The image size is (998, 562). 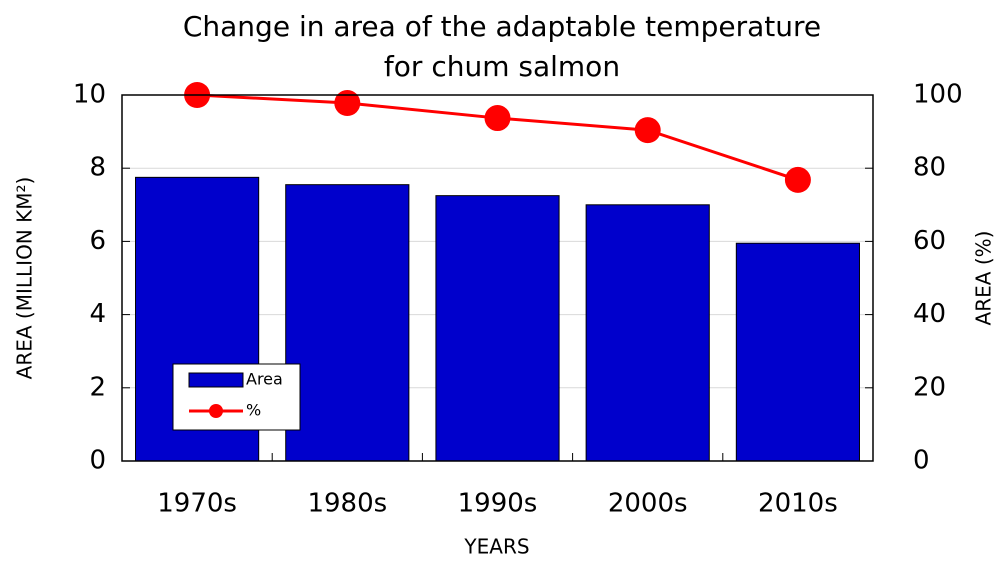 I want to click on x-tick-label: 1990s, so click(x=498, y=504).